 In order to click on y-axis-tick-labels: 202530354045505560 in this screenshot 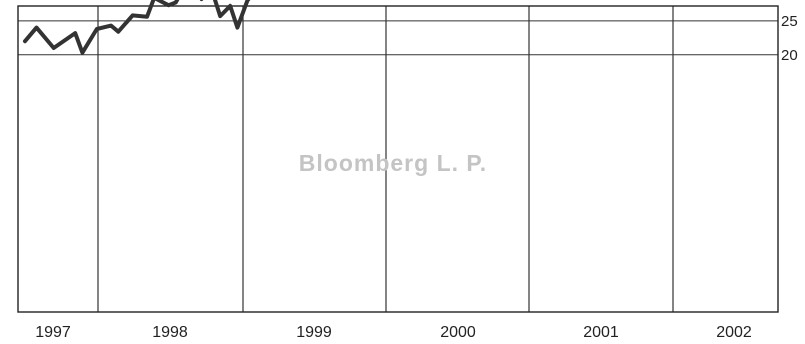, I will do `click(789, 38)`.